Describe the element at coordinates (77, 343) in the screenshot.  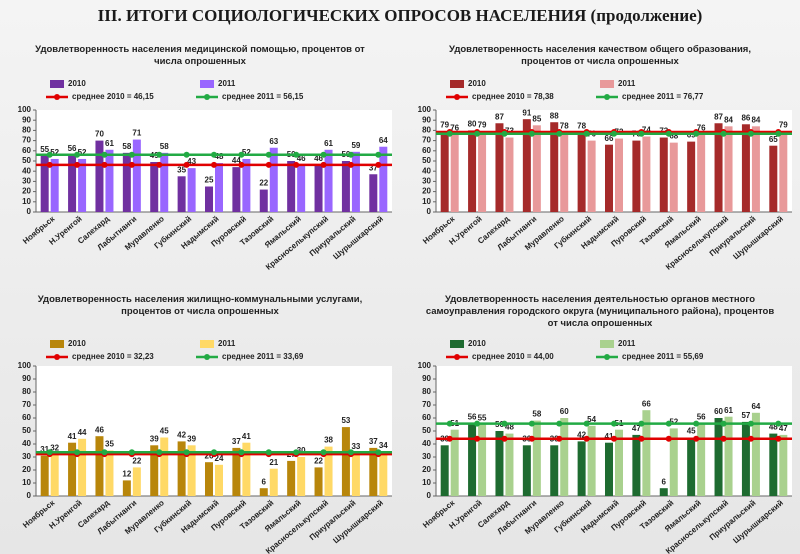
I see `legend-label: 2010` at that location.